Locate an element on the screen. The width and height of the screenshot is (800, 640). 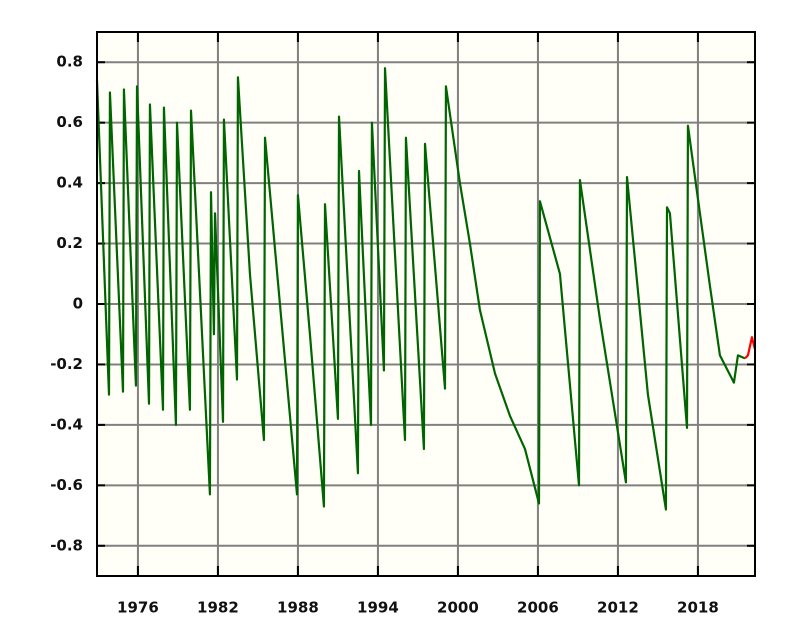
y-tick-label: 0.2 is located at coordinates (69, 243).